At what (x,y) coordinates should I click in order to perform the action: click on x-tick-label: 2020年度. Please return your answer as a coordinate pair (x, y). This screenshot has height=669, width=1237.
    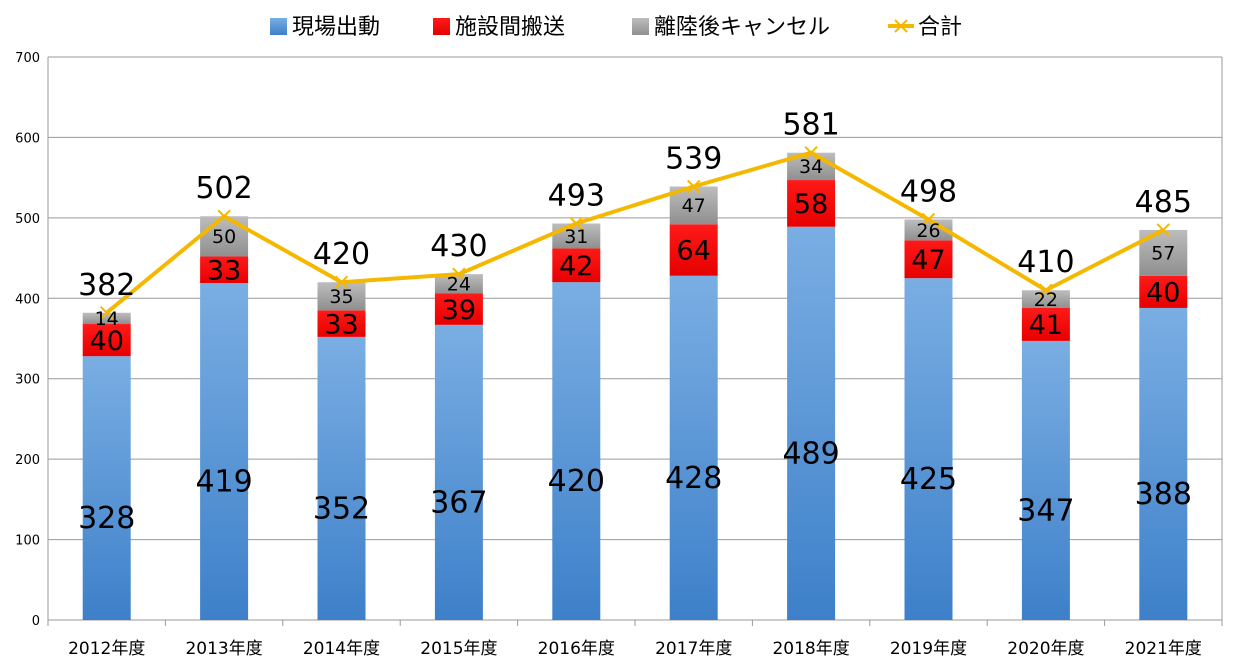
    Looking at the image, I should click on (1045, 649).